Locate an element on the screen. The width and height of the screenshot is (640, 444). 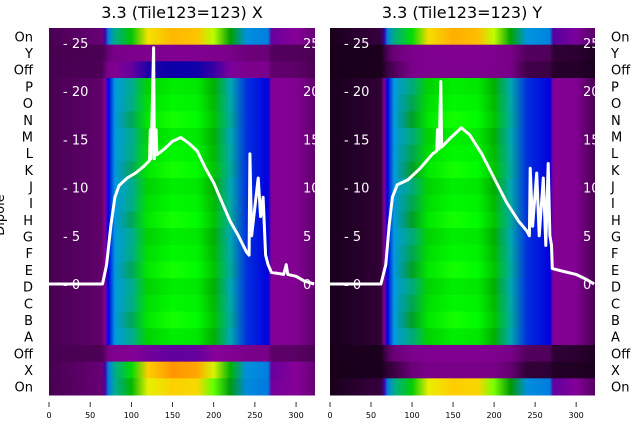
heatmap-row-o is located at coordinates (182, 103).